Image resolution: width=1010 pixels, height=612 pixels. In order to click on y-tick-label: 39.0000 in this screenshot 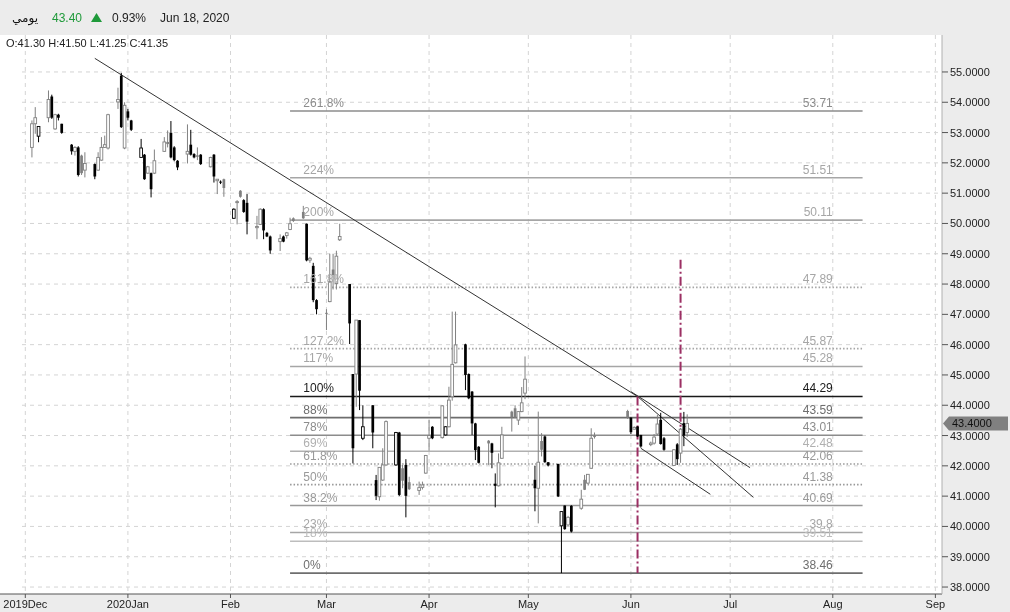, I will do `click(970, 556)`.